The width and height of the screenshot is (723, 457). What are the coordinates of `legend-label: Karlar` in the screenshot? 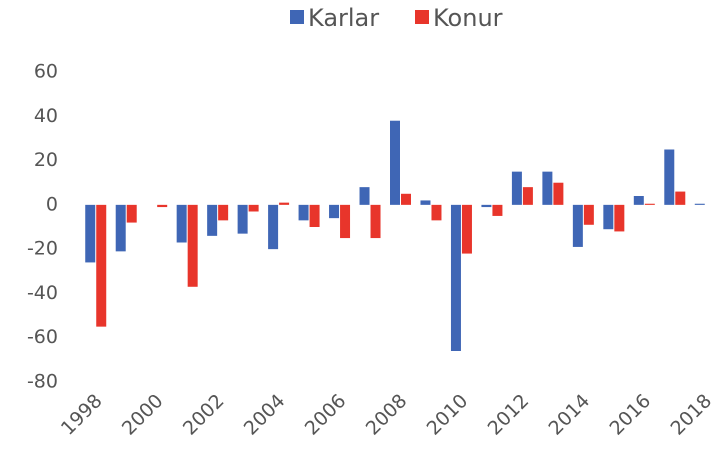 It's located at (343, 18).